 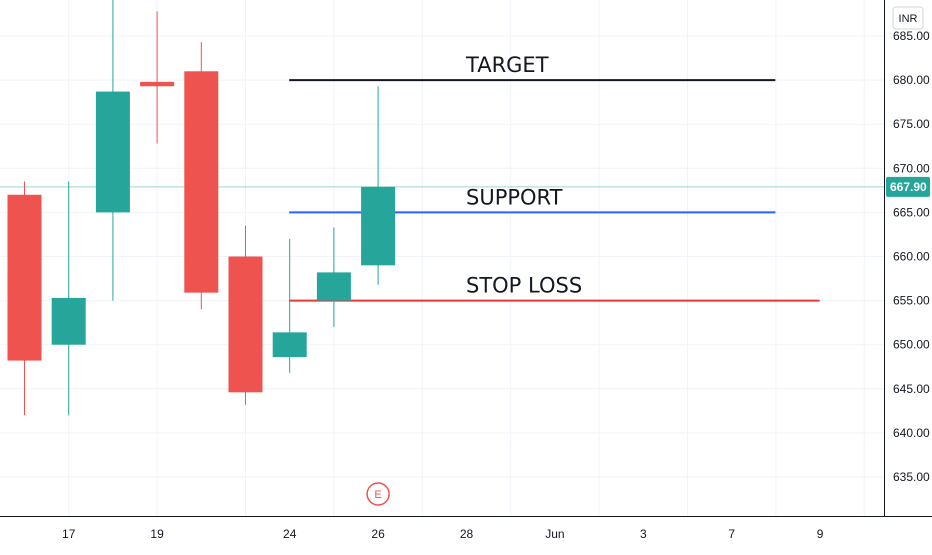 What do you see at coordinates (911, 389) in the screenshot?
I see `y-tick-label: 645.00` at bounding box center [911, 389].